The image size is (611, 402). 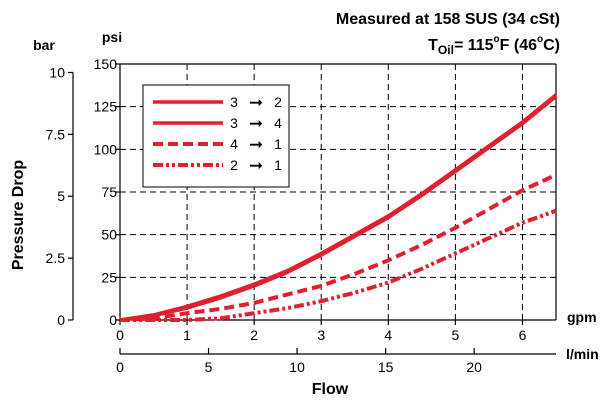 What do you see at coordinates (330, 389) in the screenshot?
I see `x-axis-title: Flow` at bounding box center [330, 389].